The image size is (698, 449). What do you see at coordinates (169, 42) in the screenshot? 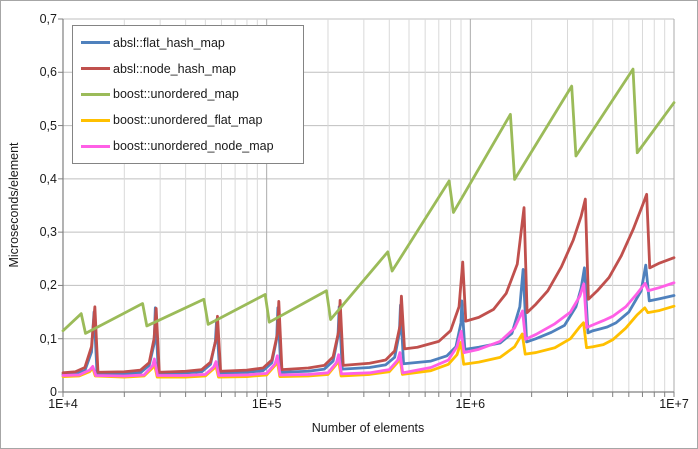
I see `legend-label: absl::flat_hash_map` at bounding box center [169, 42].